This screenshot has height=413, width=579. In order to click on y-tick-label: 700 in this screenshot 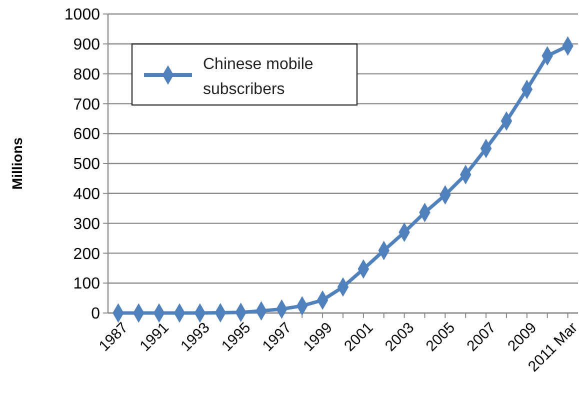, I will do `click(86, 105)`.